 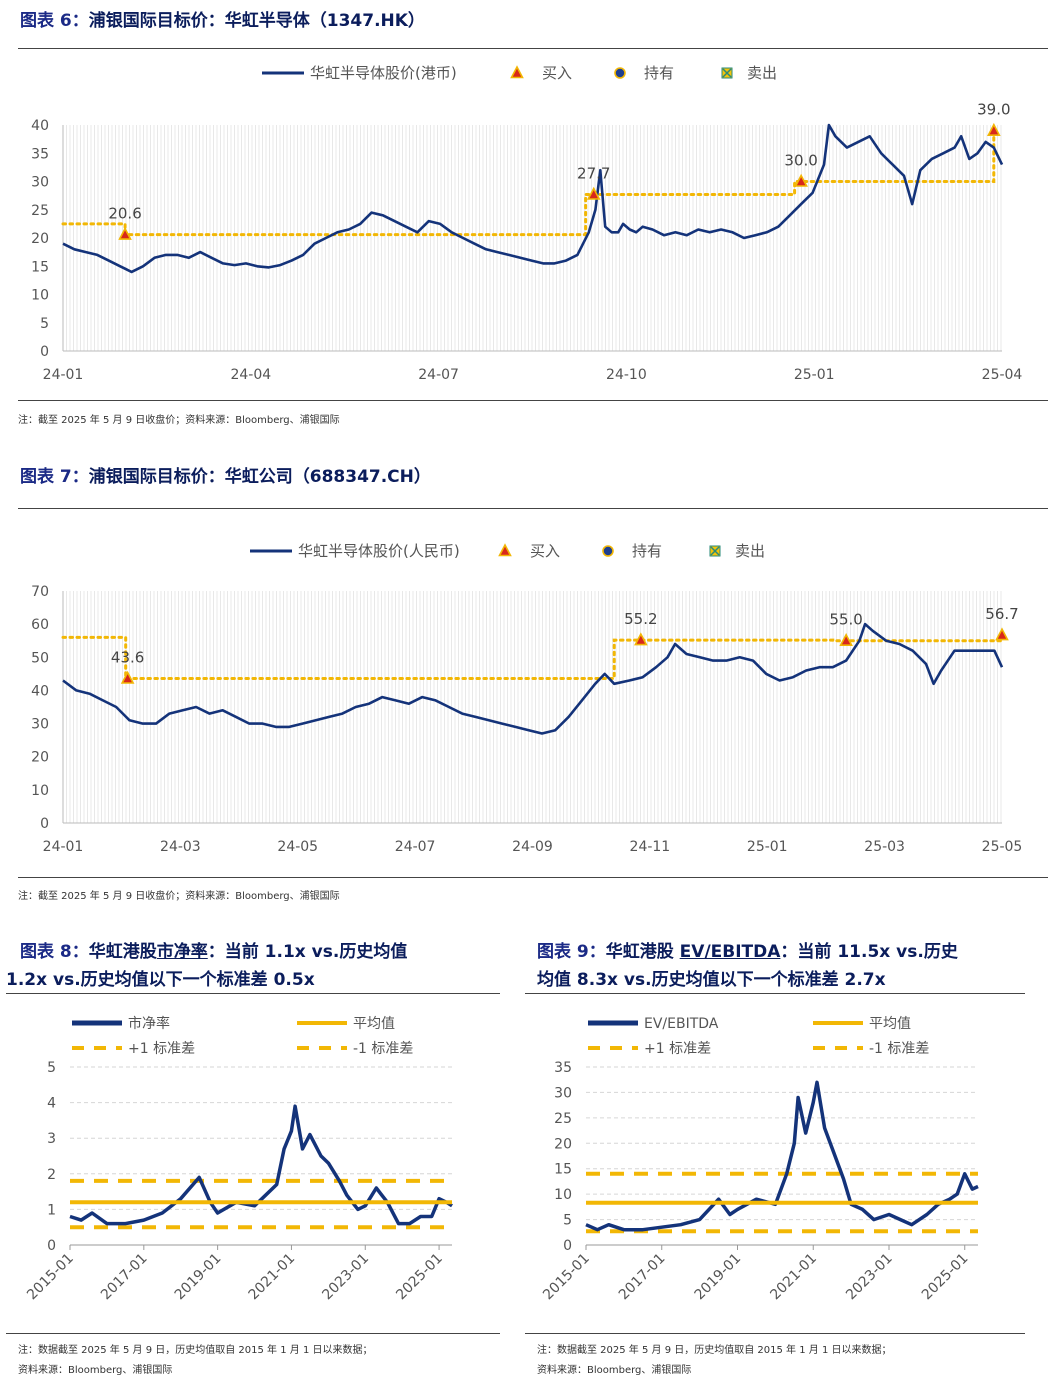 What do you see at coordinates (261, 1165) in the screenshot?
I see `valuation-series-line` at bounding box center [261, 1165].